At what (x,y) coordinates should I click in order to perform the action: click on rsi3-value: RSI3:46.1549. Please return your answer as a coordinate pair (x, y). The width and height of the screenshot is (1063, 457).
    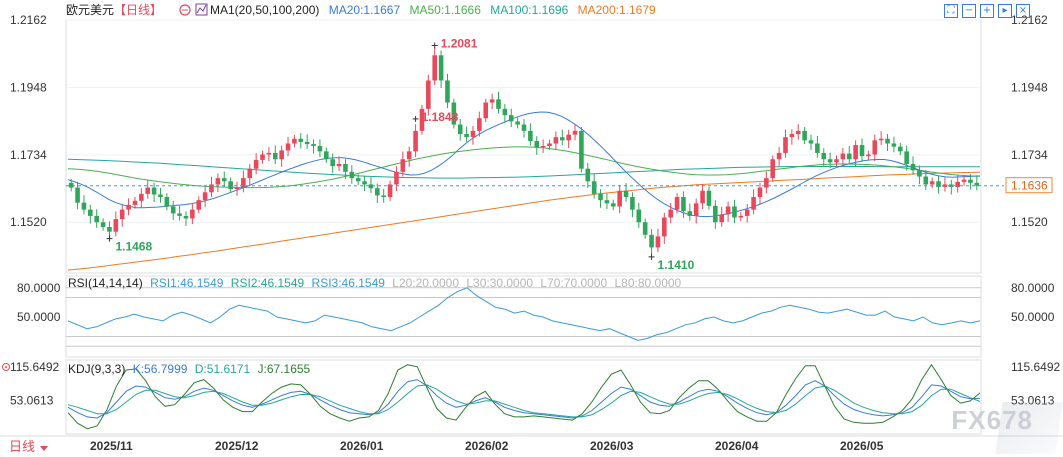
    Looking at the image, I should click on (349, 283).